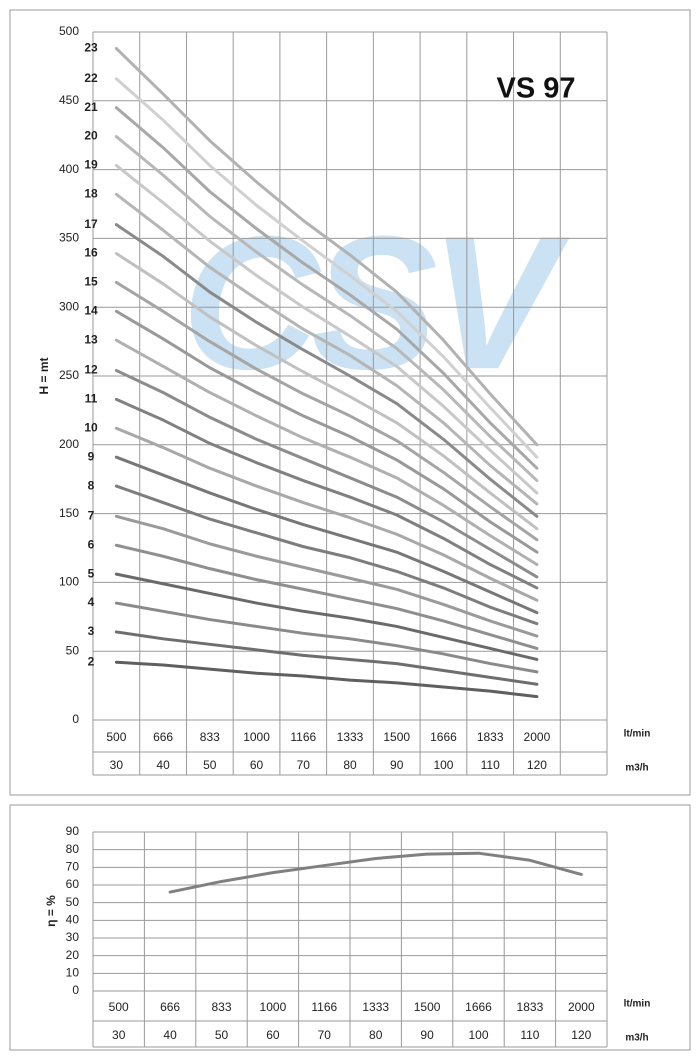  Describe the element at coordinates (73, 973) in the screenshot. I see `y-tick-label: 10` at that location.